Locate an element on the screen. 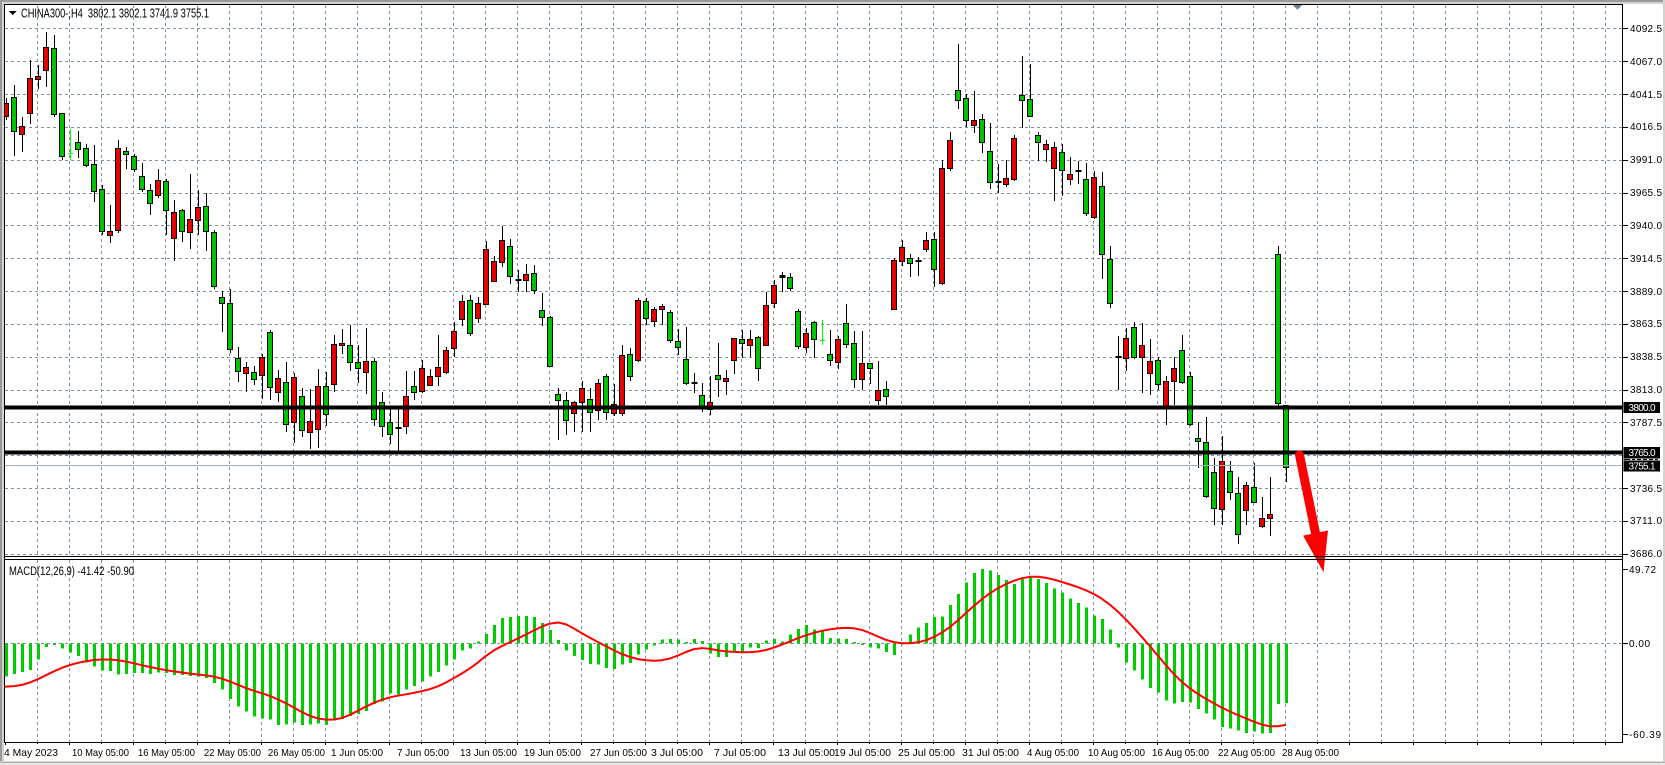 The image size is (1665, 765). svg-text: 3765.0 is located at coordinates (1642, 453).